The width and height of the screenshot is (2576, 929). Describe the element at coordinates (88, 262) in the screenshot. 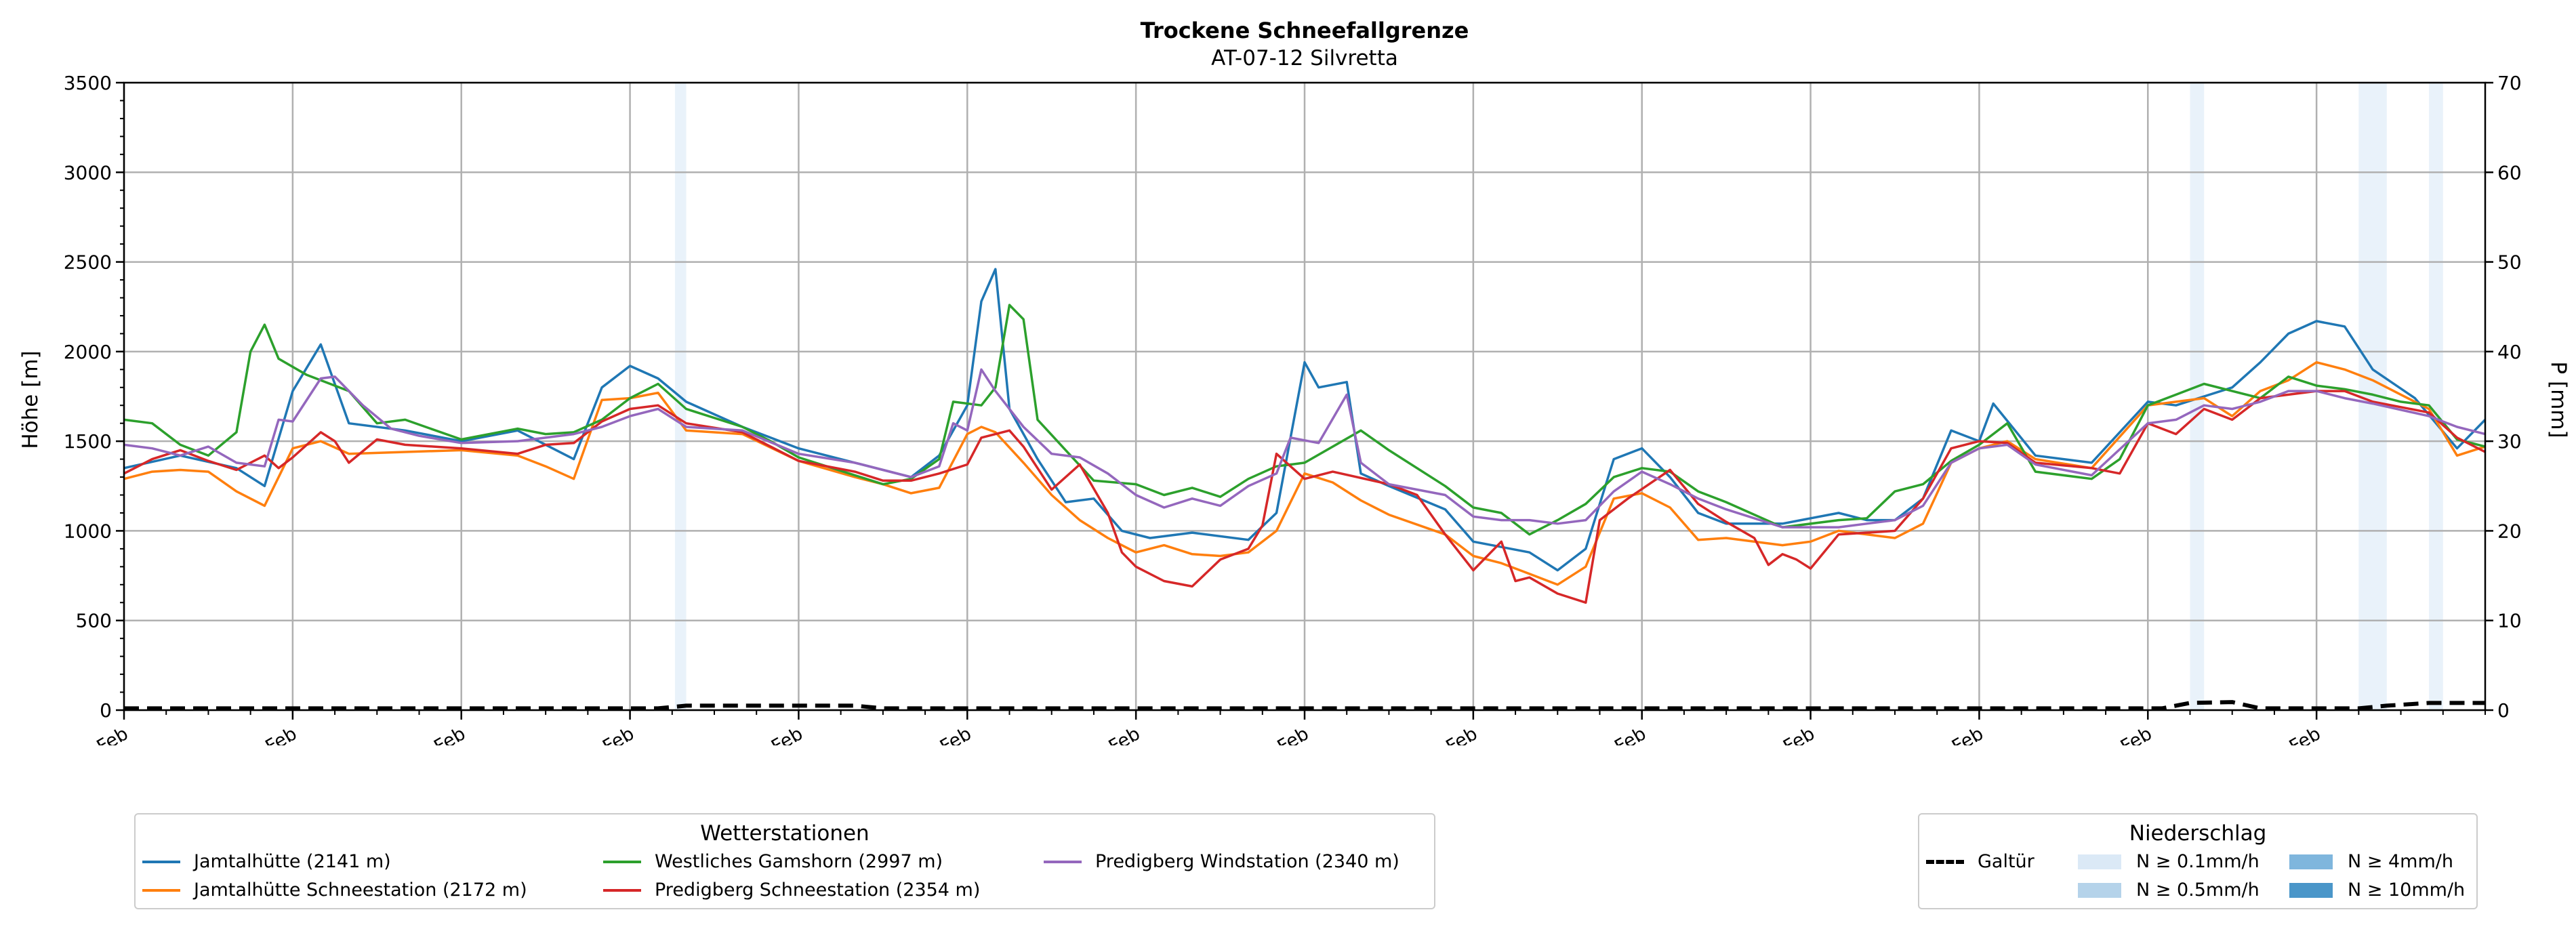

I see `y-tick-label: 2500` at that location.